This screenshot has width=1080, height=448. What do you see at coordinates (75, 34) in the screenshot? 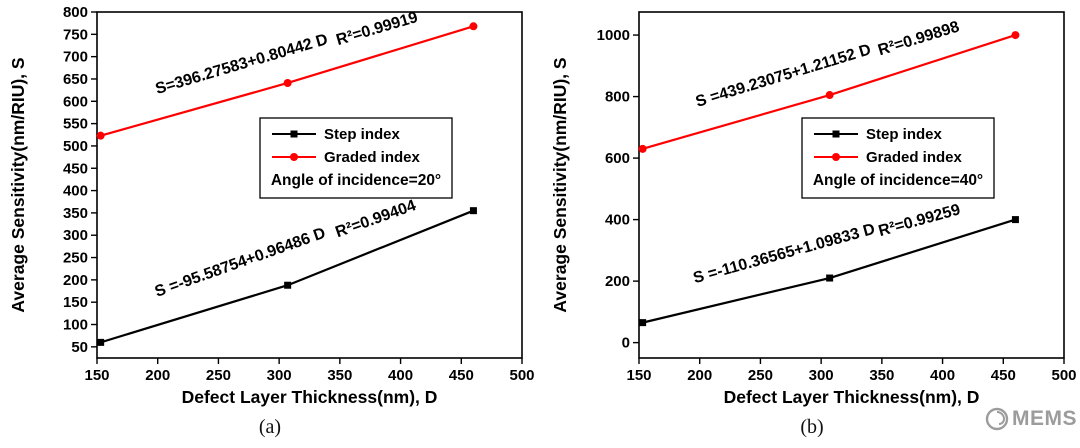
I see `y-tick-label: 750` at bounding box center [75, 34].